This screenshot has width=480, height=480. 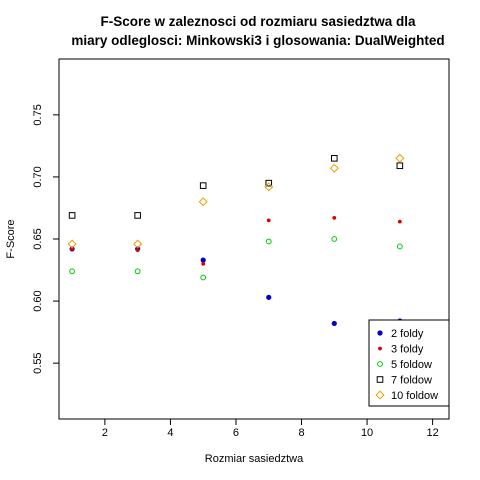 I want to click on x-axis-title: Rozmiar sasiedztwa, so click(x=254, y=459).